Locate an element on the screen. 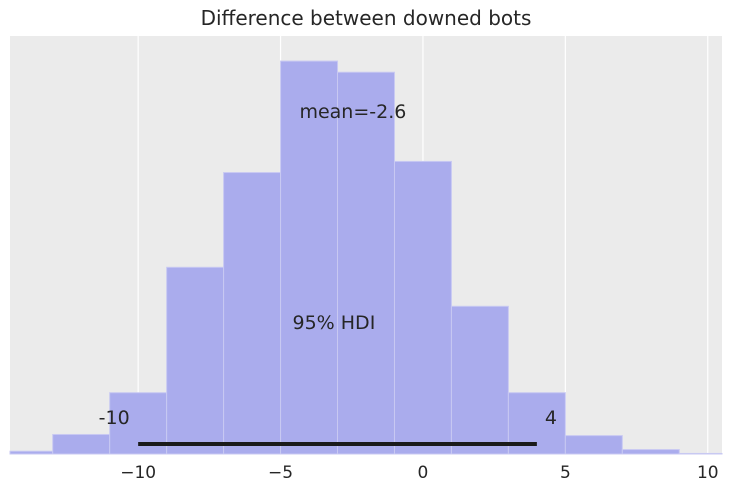  chart-title: Difference between downed bots is located at coordinates (366, 18).